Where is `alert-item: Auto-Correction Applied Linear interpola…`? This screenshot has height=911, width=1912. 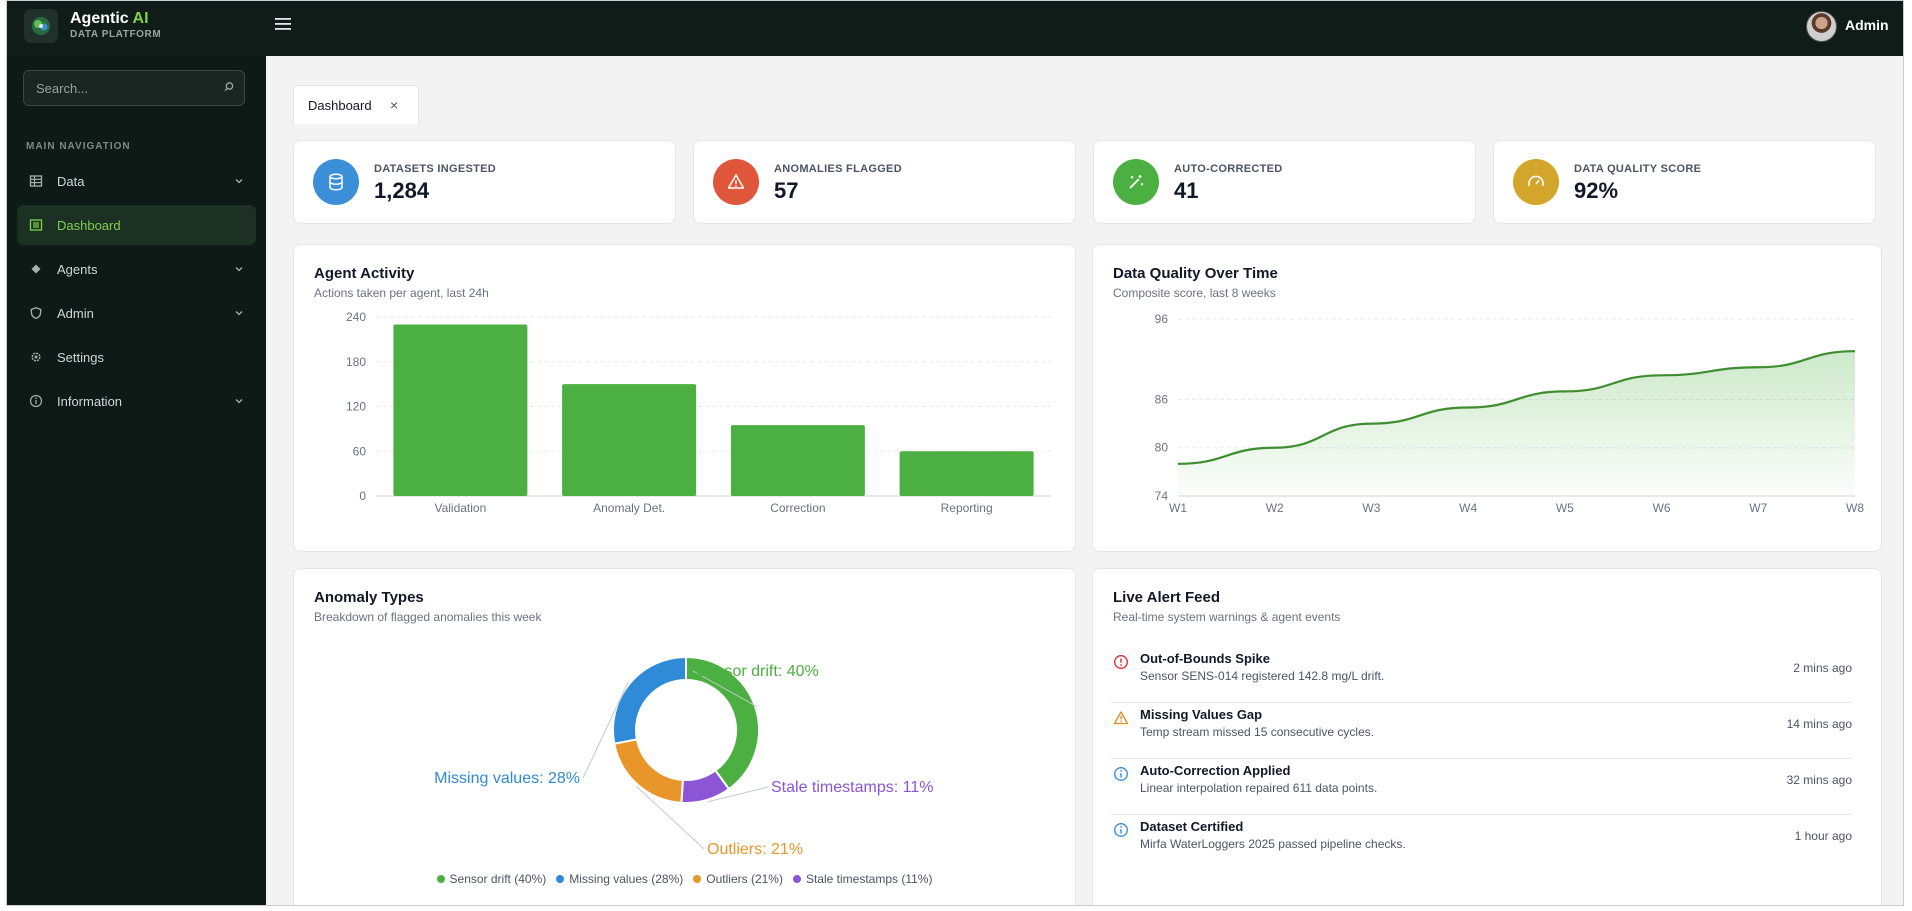
alert-item: Auto-Correction Applied Linear interpola… is located at coordinates (1481, 787).